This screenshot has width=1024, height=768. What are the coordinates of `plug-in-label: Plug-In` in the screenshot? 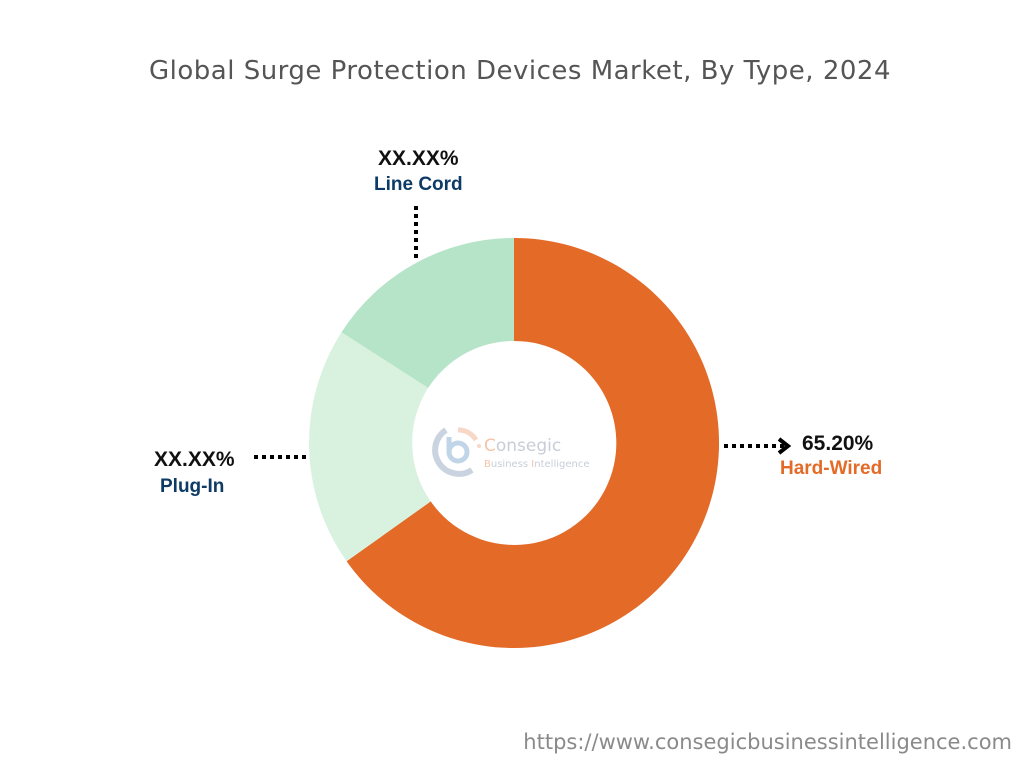 It's located at (192, 486).